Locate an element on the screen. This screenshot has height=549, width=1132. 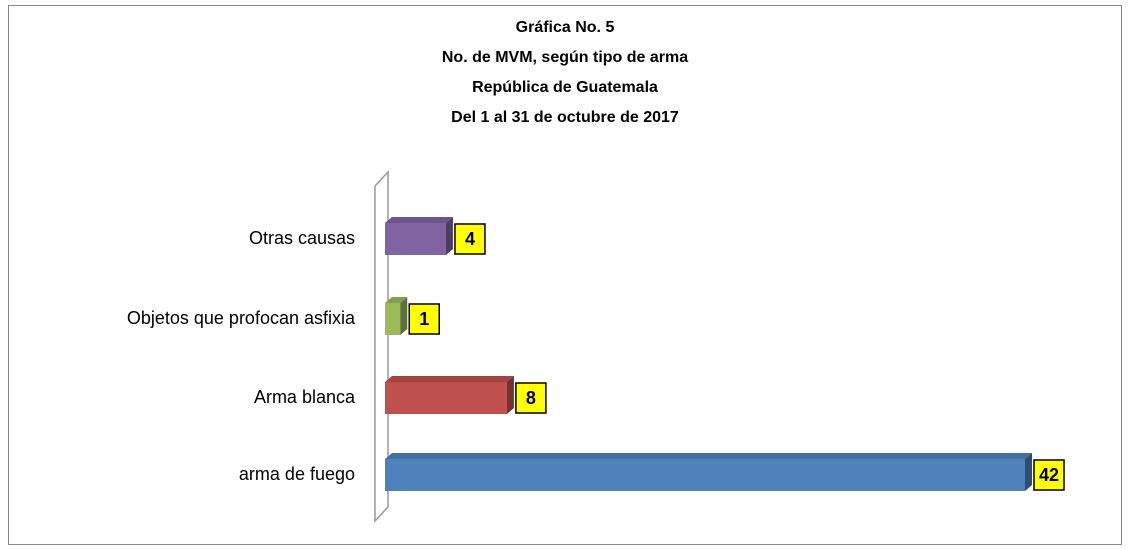
chart-title: República de Guatemala is located at coordinates (565, 87).